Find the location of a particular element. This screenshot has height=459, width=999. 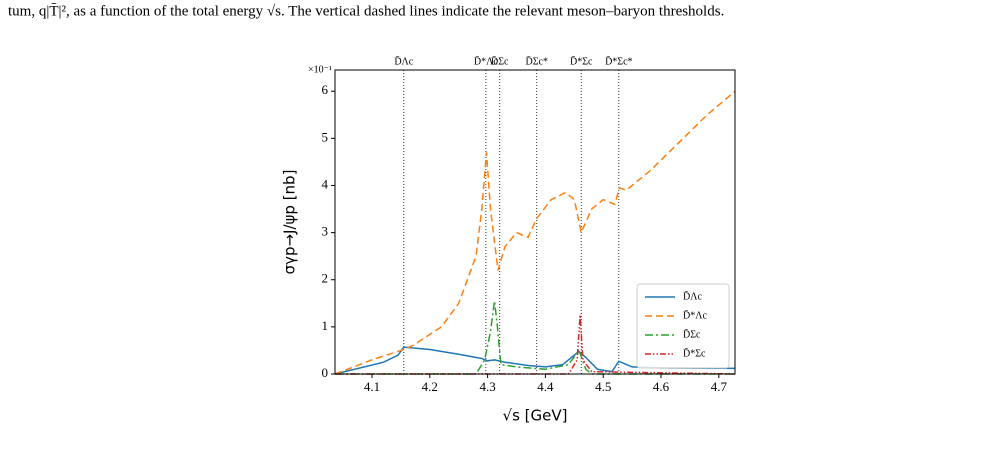

x-tick-label: 4.7 is located at coordinates (719, 386).